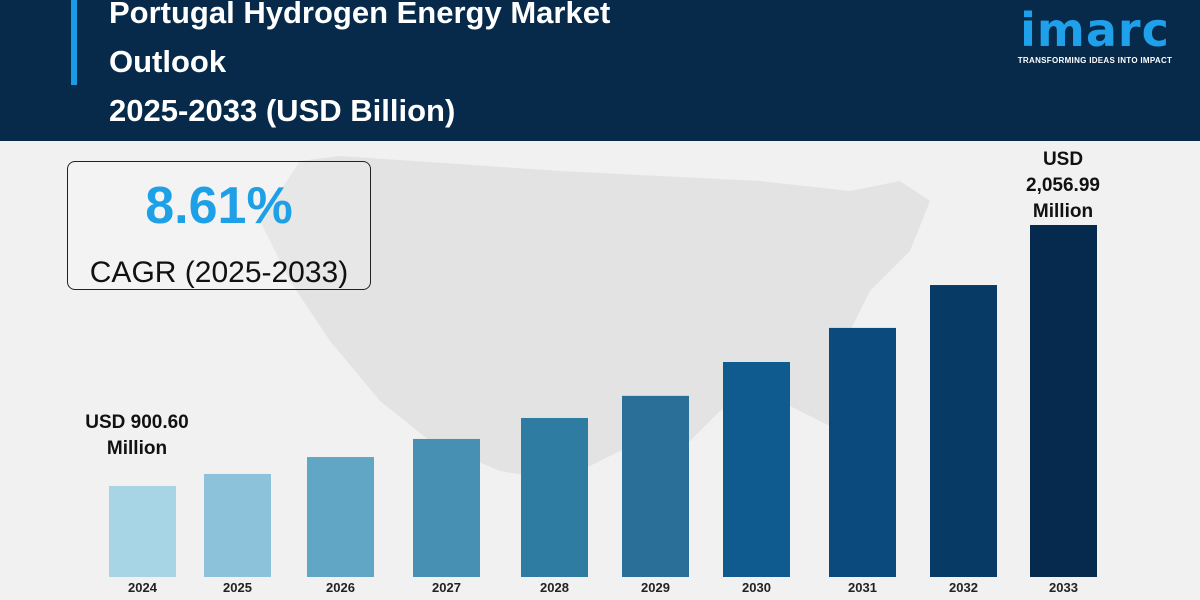 The width and height of the screenshot is (1200, 600). What do you see at coordinates (340, 517) in the screenshot?
I see `bar-2026` at bounding box center [340, 517].